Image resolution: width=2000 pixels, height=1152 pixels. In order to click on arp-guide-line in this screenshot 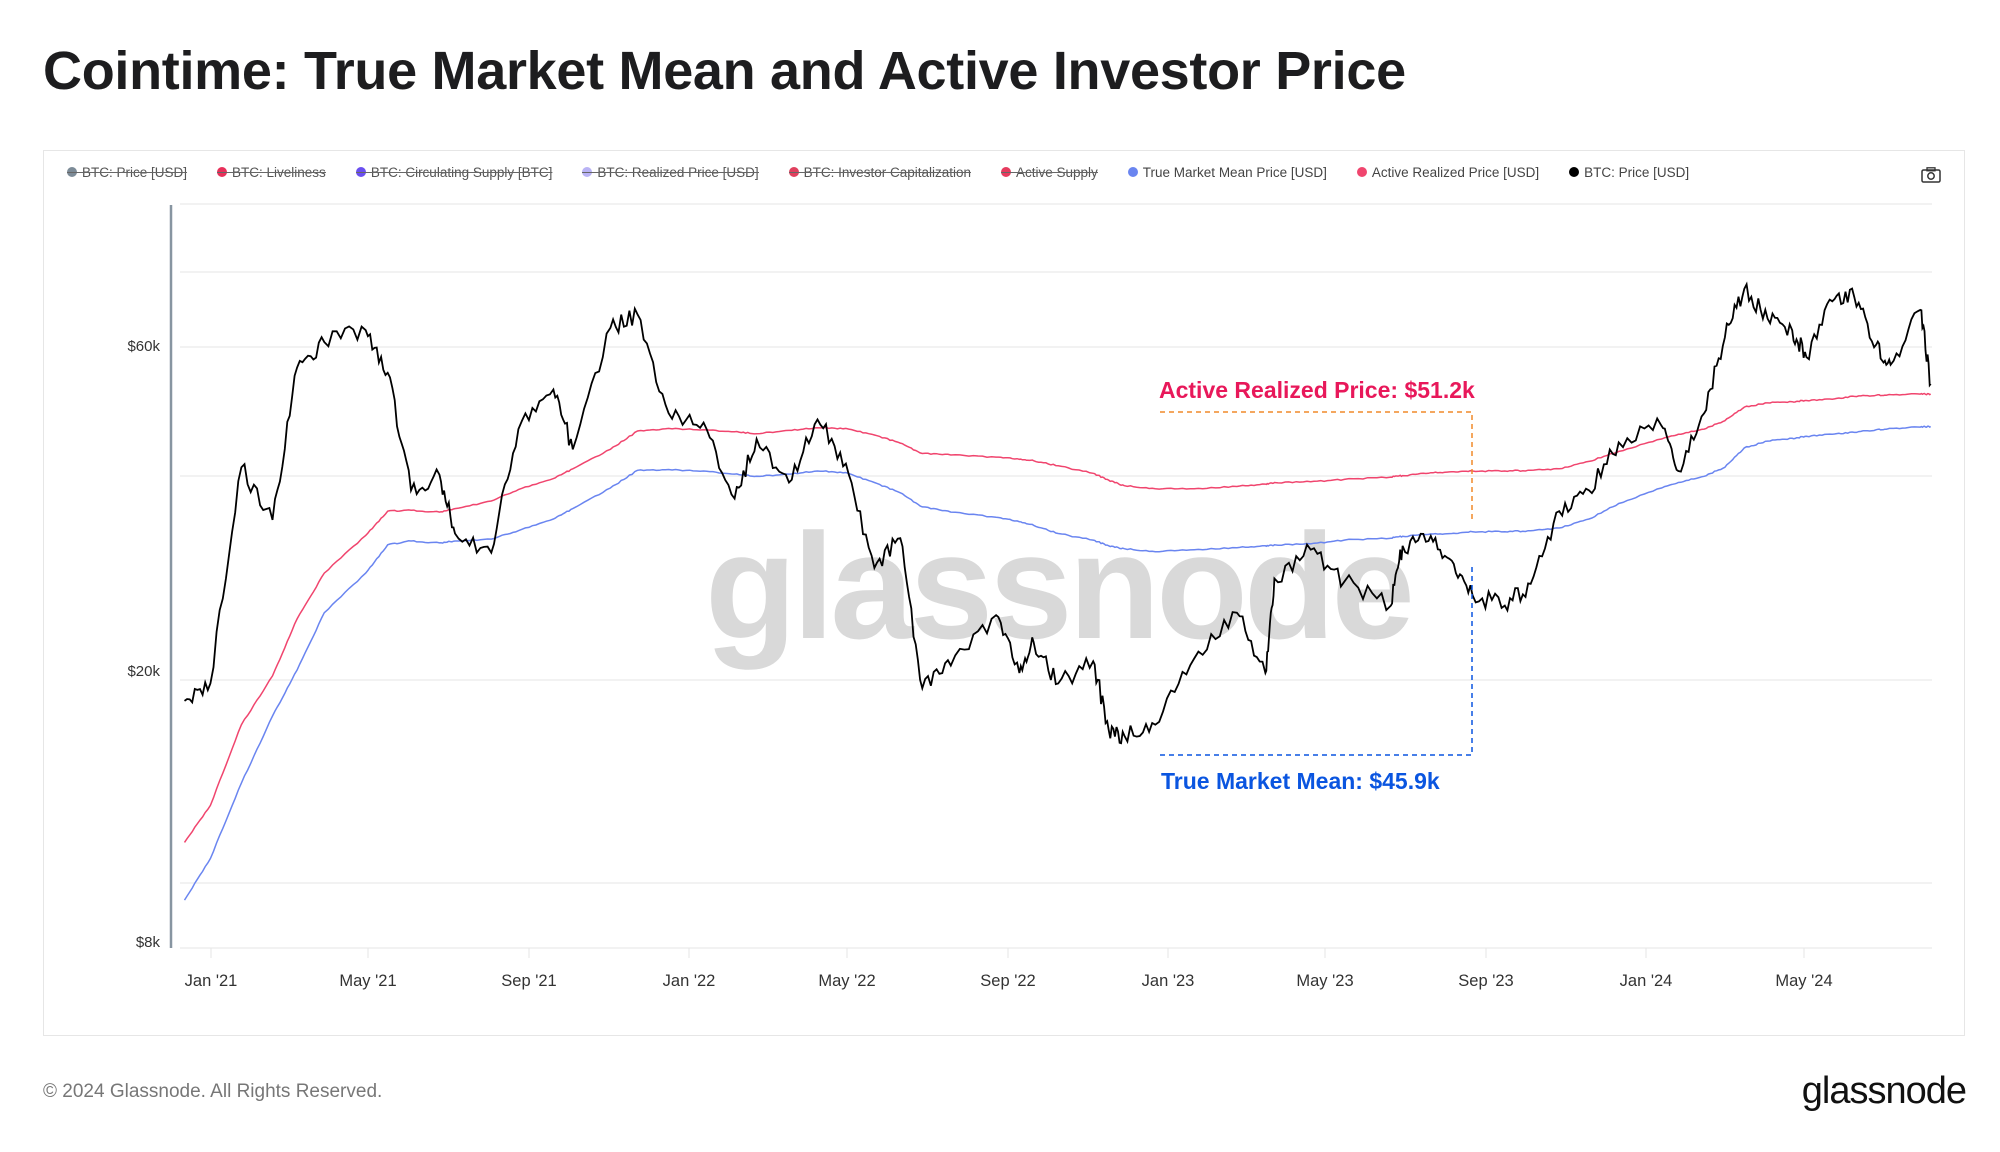, I will do `click(1316, 466)`.